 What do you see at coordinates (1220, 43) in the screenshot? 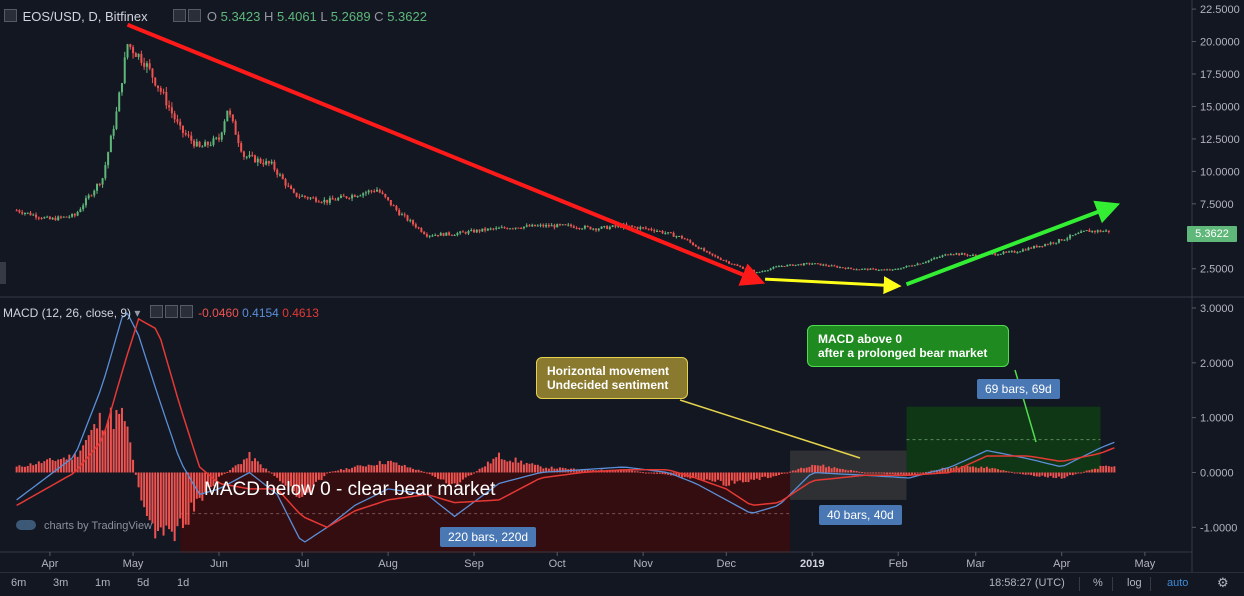
I see `price-tick-label: 20.0000` at bounding box center [1220, 43].